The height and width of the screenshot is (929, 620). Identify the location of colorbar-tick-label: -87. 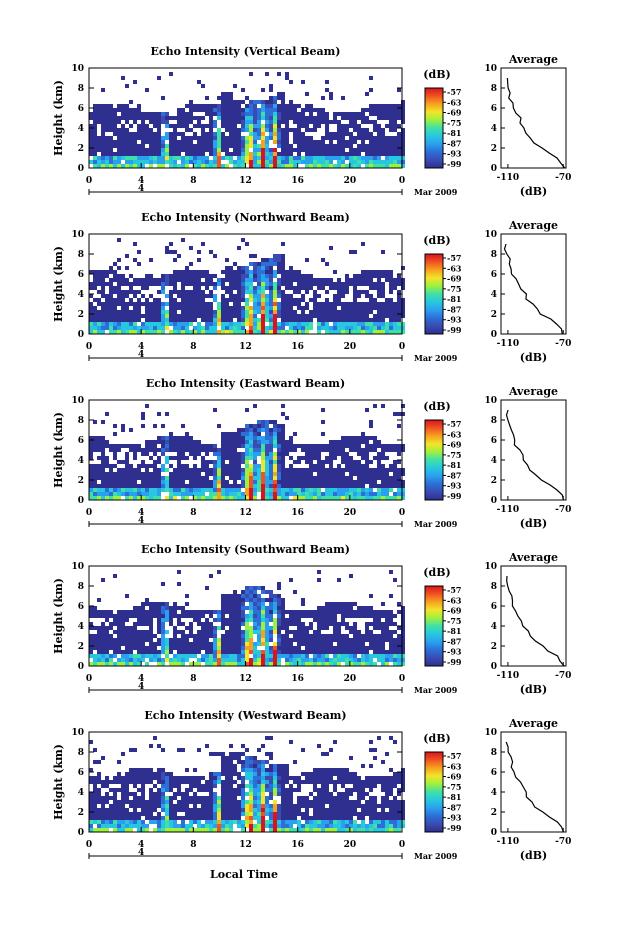
(454, 143).